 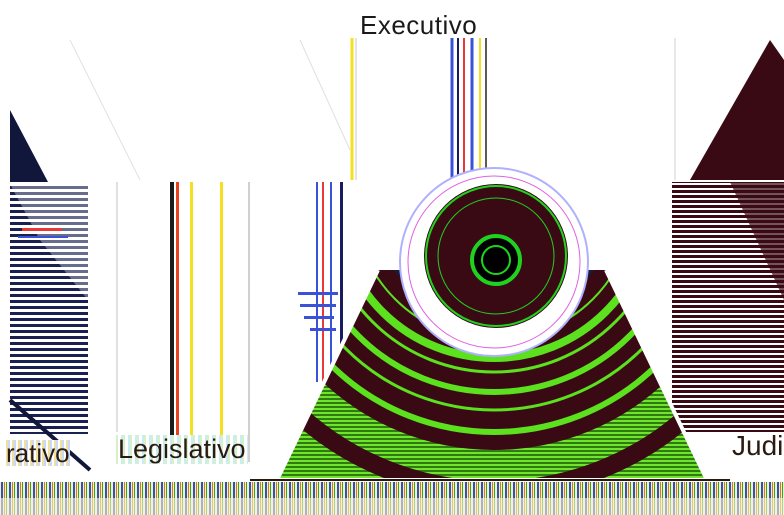 What do you see at coordinates (182, 449) in the screenshot?
I see `label-legislativo: Legislativo` at bounding box center [182, 449].